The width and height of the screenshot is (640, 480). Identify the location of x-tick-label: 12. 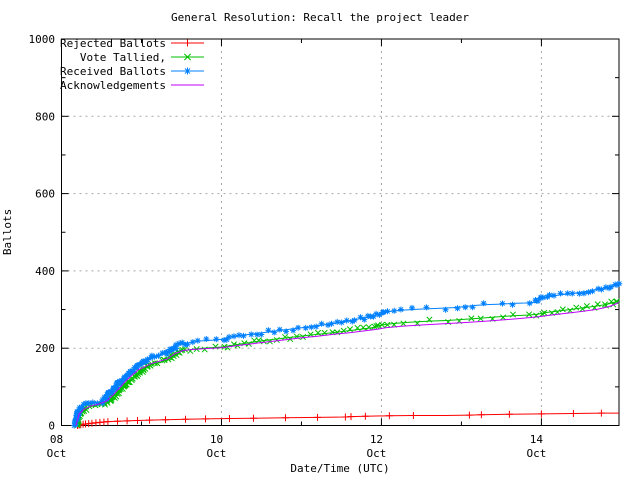
(376, 439).